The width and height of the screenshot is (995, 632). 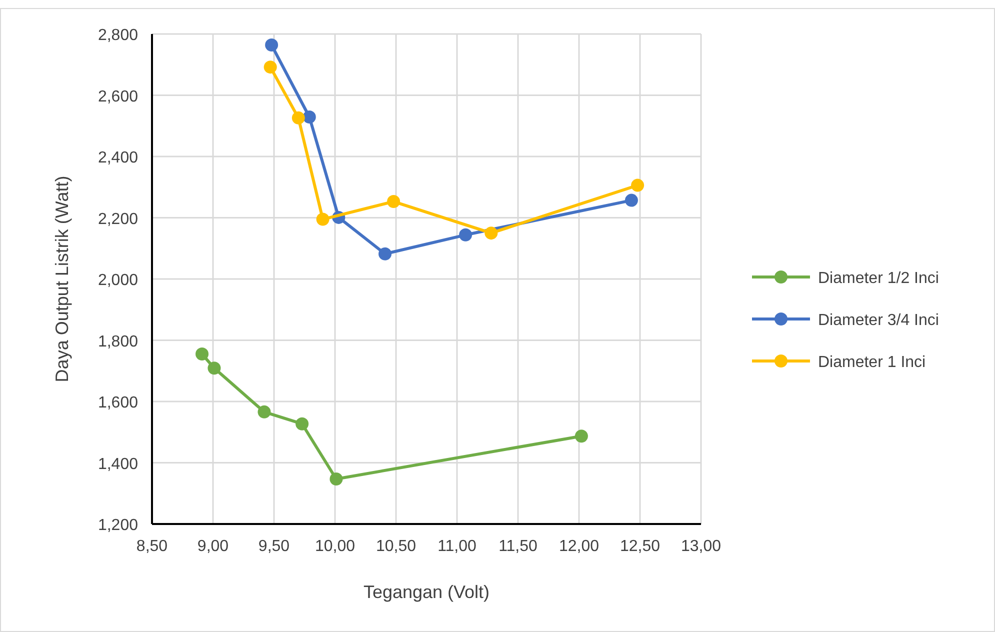 What do you see at coordinates (878, 320) in the screenshot?
I see `legend-label: Diameter 3/4 Inci` at bounding box center [878, 320].